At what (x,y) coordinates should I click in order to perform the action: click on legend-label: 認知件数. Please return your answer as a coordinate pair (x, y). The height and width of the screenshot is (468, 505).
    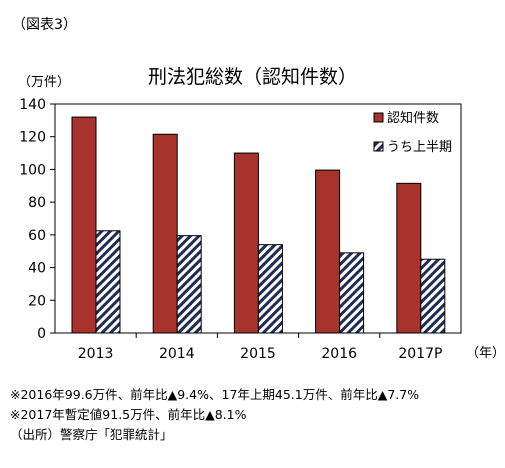
    Looking at the image, I should click on (413, 118).